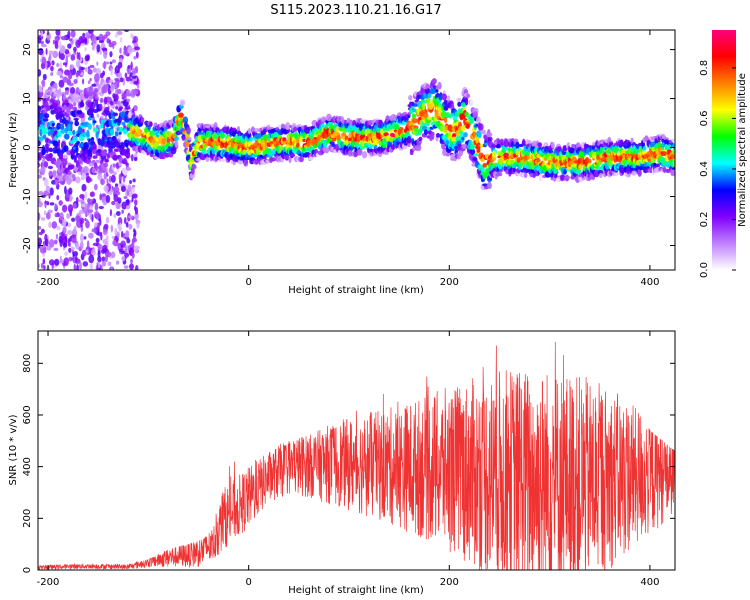  I want to click on spectrogram-y-tick-label: 0, so click(27, 147).